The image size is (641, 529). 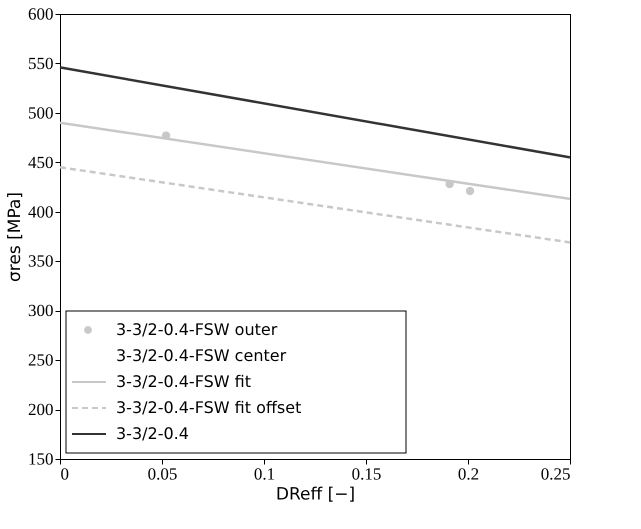 What do you see at coordinates (41, 112) in the screenshot?
I see `y-tick-label: 500` at bounding box center [41, 112].